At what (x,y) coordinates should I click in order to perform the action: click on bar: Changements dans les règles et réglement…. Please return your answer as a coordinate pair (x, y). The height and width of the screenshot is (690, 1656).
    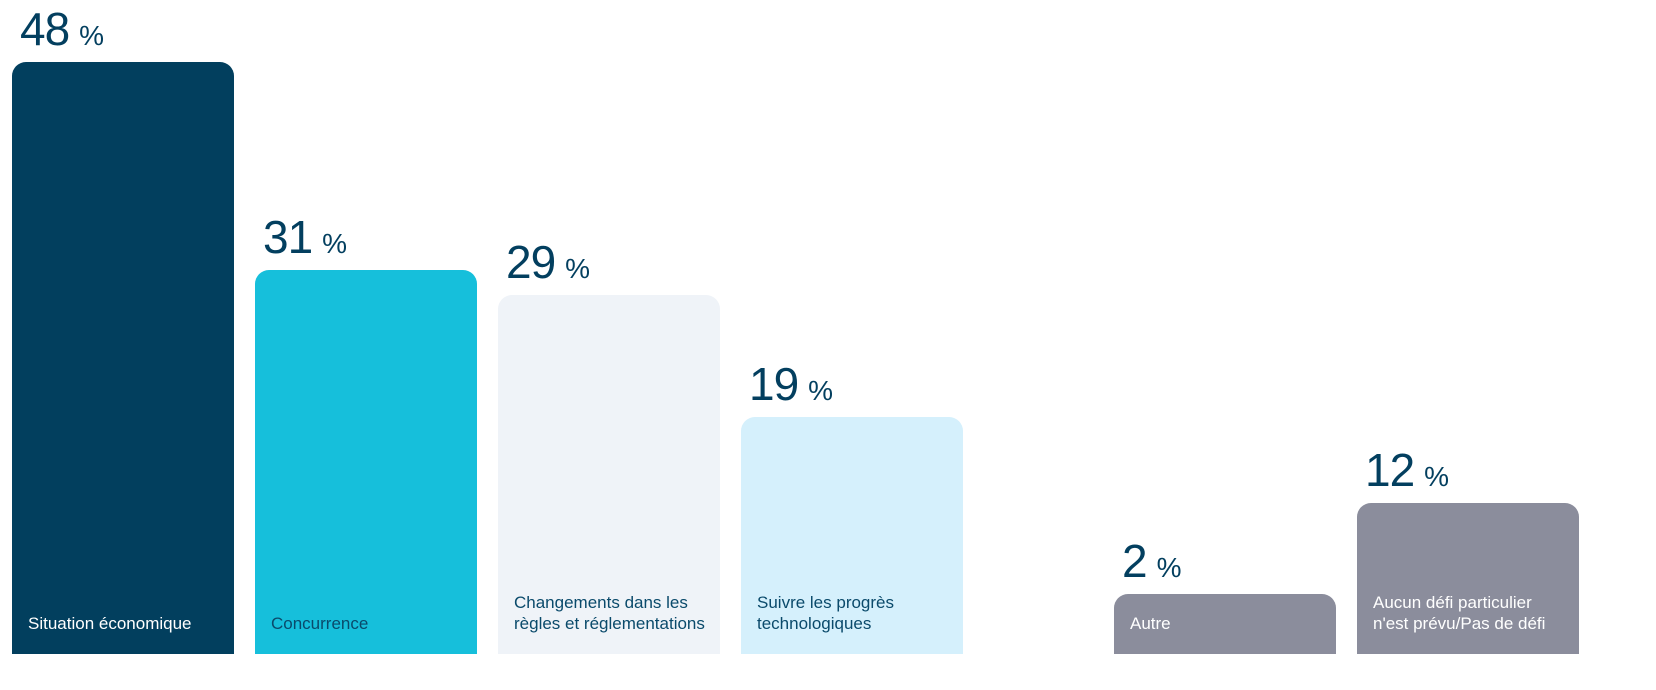
    Looking at the image, I should click on (609, 474).